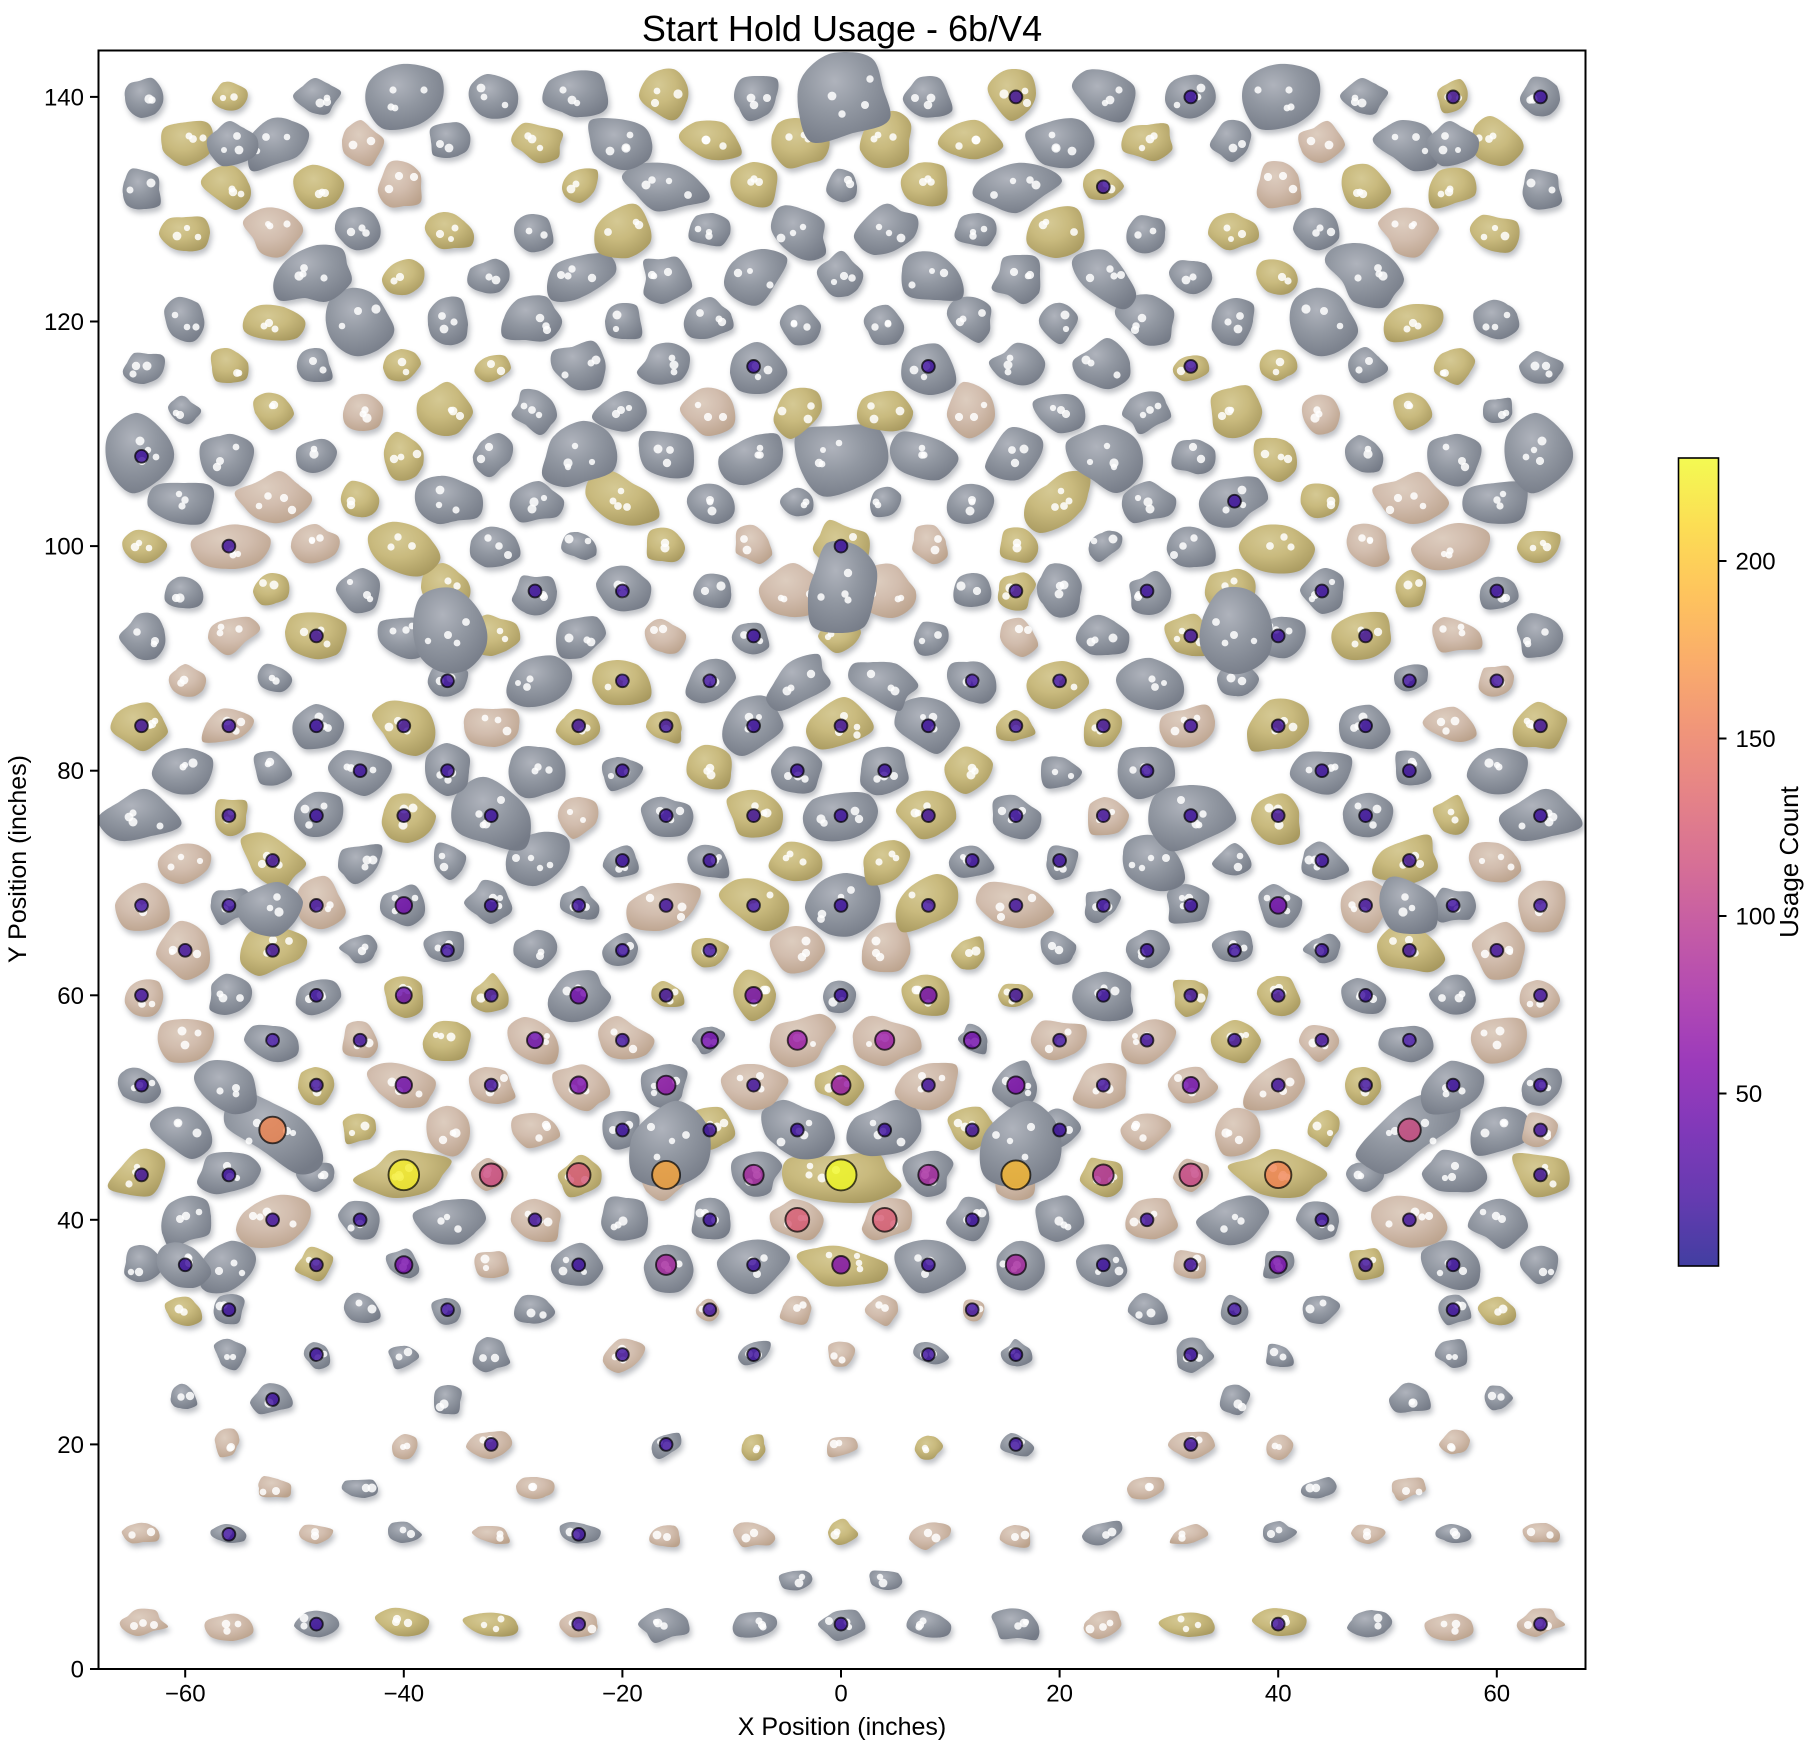 This screenshot has width=1816, height=1753. What do you see at coordinates (18, 859) in the screenshot?
I see `svg-text: Y Position (inches)` at bounding box center [18, 859].